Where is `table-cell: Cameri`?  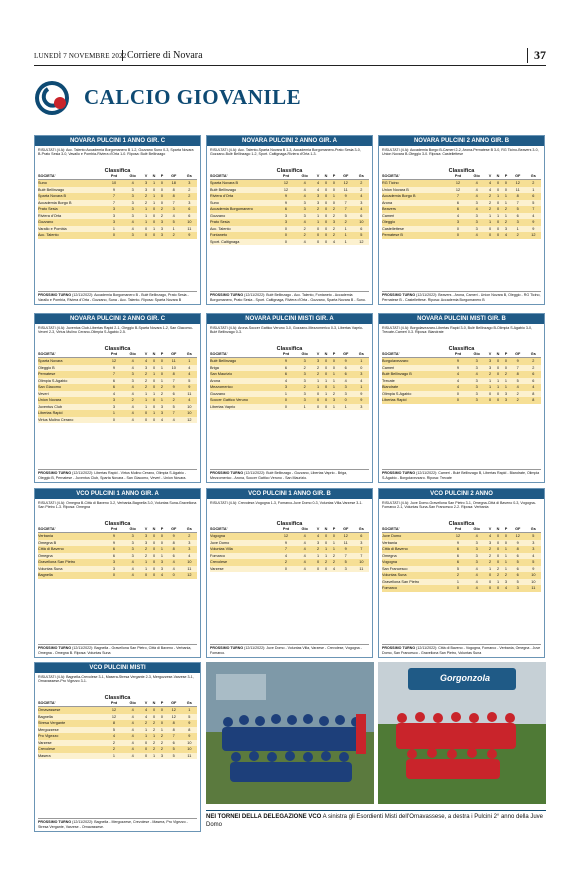
table-cell: Cameri is located at coordinates (415, 215).